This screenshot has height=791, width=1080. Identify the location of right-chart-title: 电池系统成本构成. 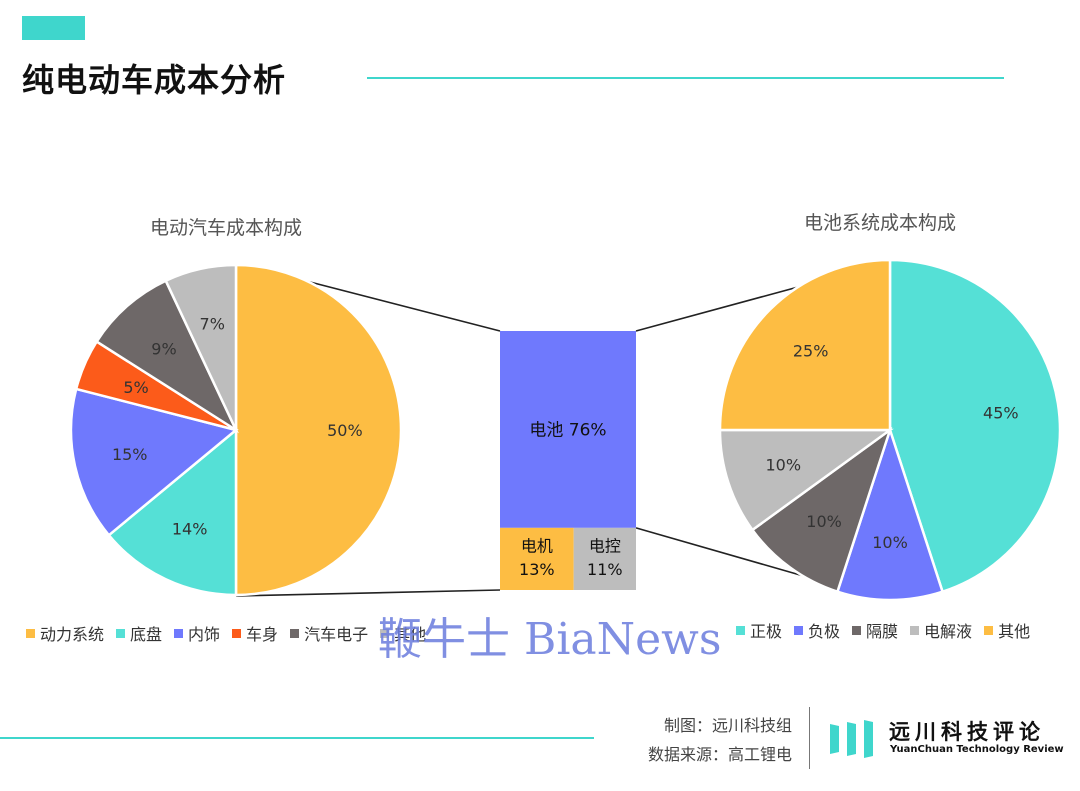
(880, 223).